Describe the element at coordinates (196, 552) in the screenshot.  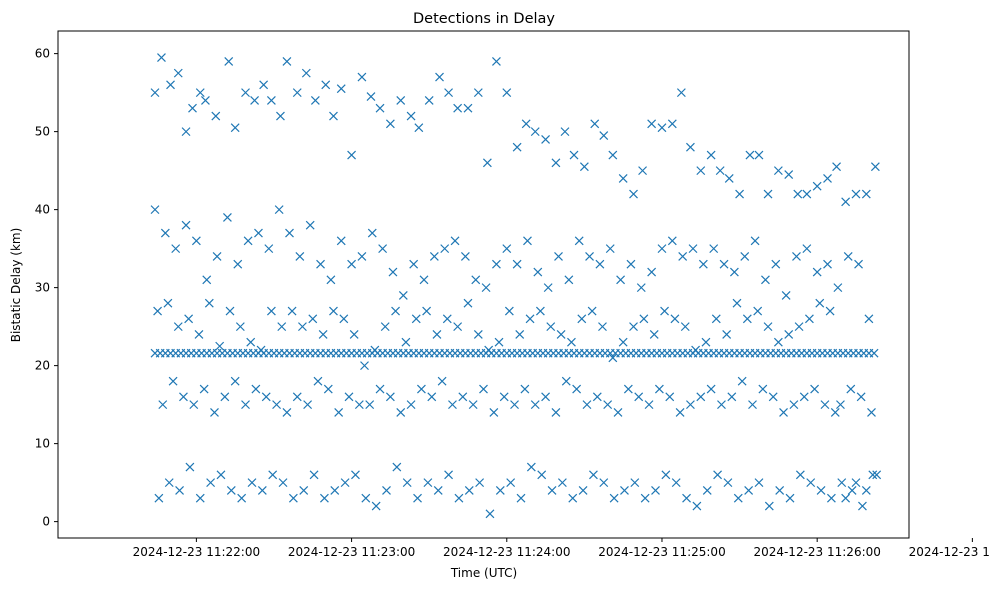
I see `x-tick-label: 2024-12-23 11:22:00` at that location.